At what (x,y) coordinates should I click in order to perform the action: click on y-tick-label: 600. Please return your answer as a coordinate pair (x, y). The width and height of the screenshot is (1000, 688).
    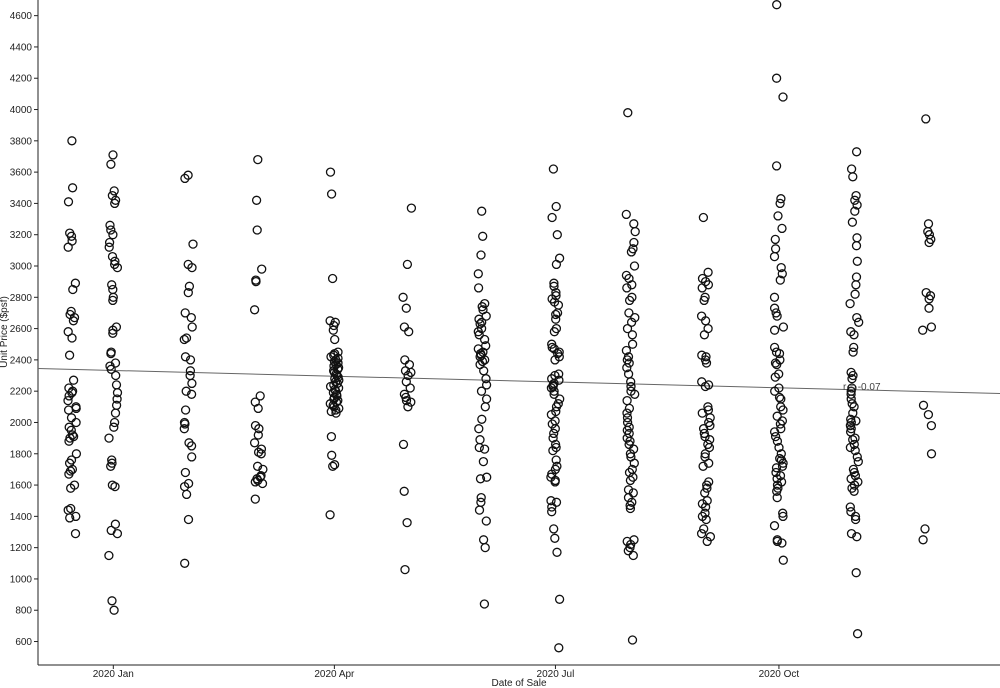
    Looking at the image, I should click on (23, 642).